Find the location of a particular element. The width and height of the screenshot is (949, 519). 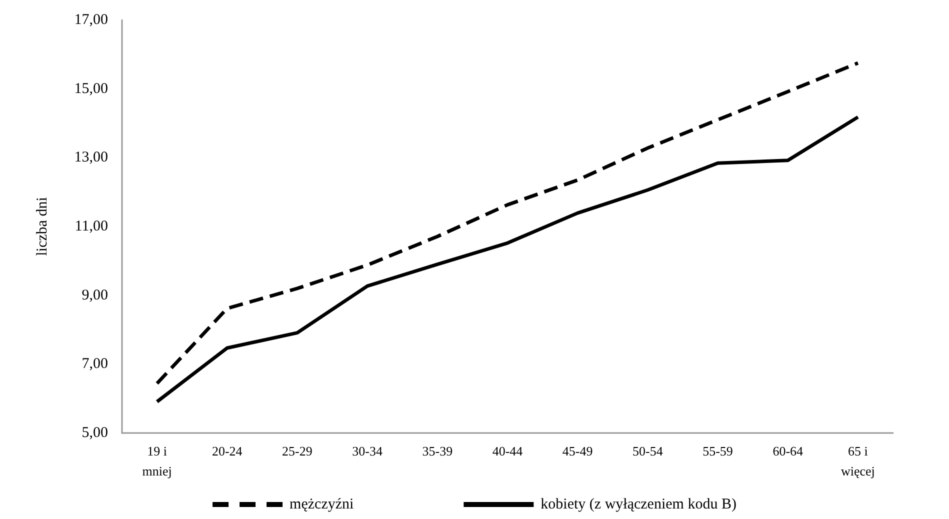

y-axis-title: liczba dni is located at coordinates (42, 226).